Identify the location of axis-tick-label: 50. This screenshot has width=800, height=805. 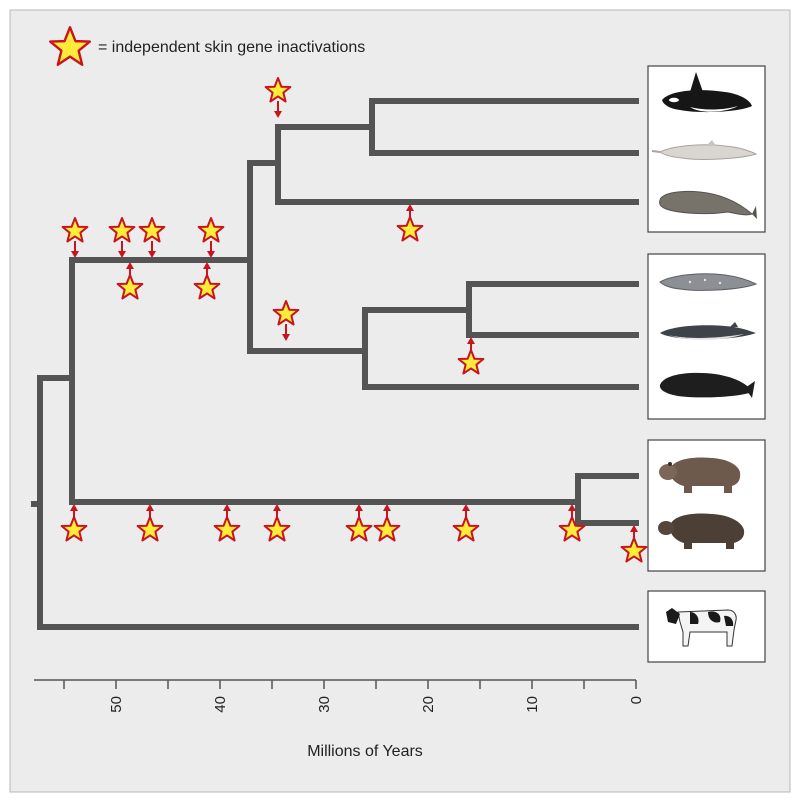
(116, 704).